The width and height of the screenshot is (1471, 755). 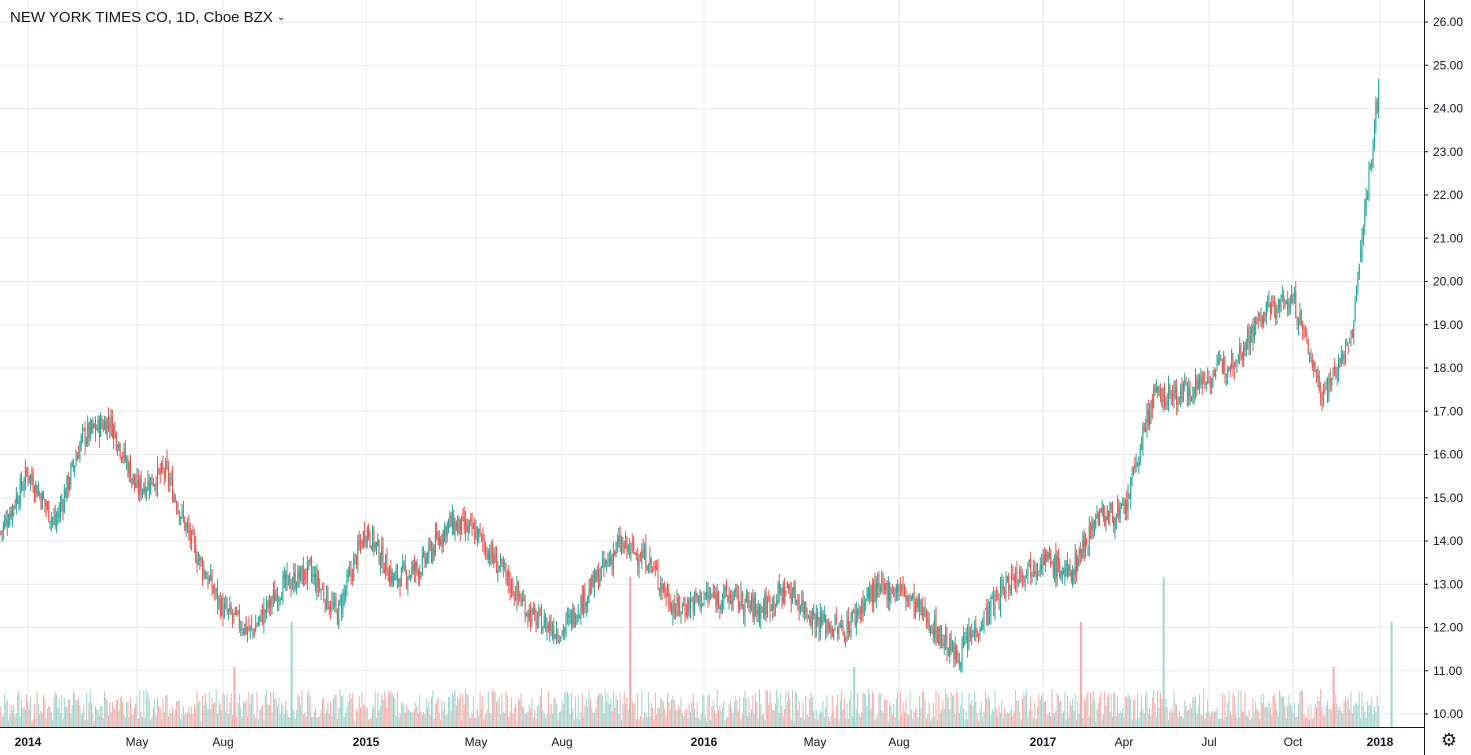 I want to click on chevron-down-icon: ⌄, so click(x=281, y=17).